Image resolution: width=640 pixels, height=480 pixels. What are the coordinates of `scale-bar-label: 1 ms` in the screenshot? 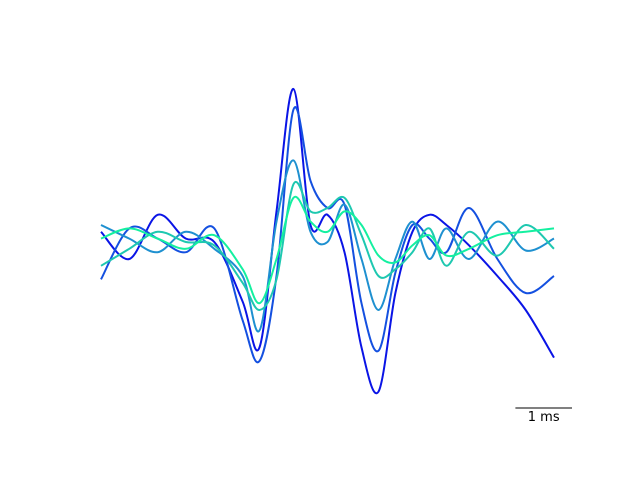 It's located at (544, 417).